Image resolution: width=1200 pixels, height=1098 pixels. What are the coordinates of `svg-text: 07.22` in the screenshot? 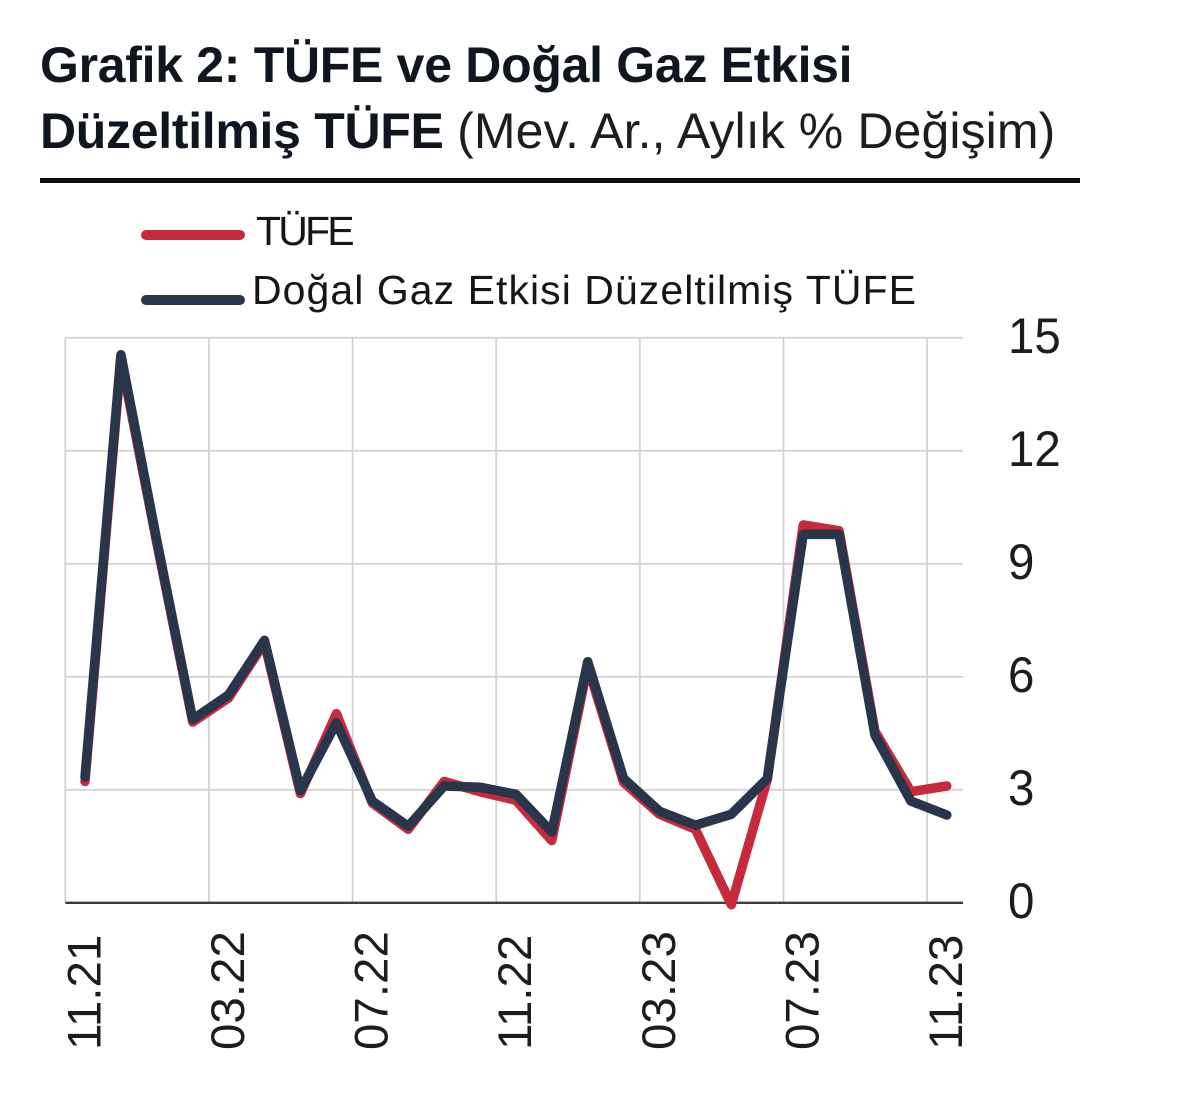 It's located at (372, 990).